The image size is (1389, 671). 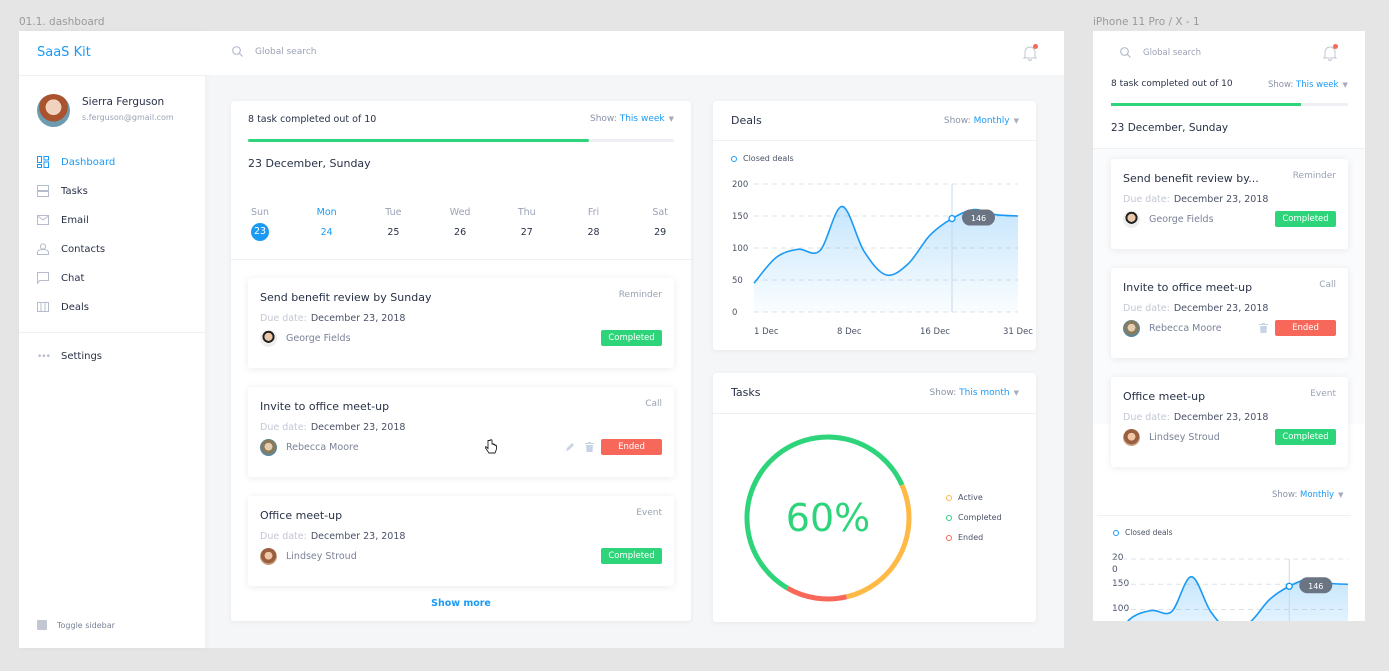 I want to click on calendar-day: 25, so click(x=393, y=232).